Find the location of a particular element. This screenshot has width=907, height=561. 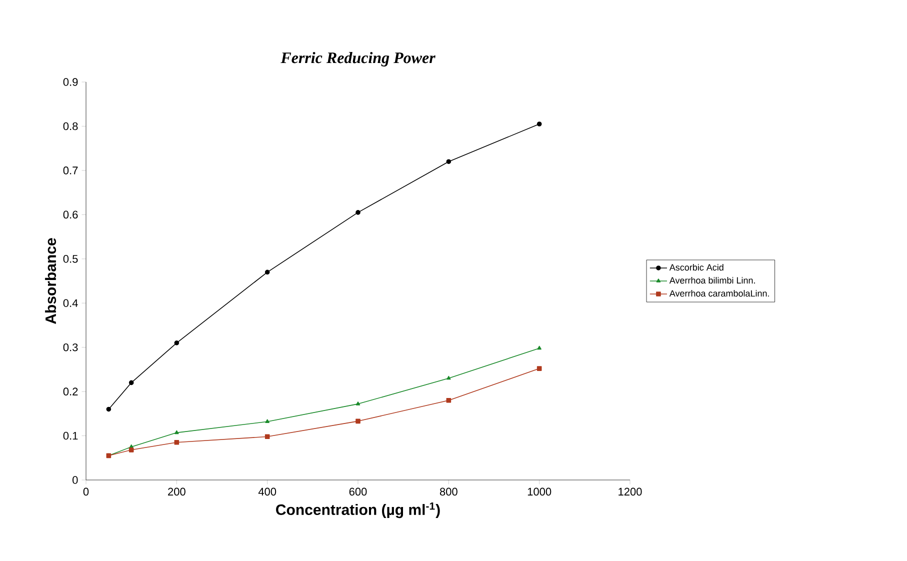

y-tick-label: 0.3 is located at coordinates (70, 347).